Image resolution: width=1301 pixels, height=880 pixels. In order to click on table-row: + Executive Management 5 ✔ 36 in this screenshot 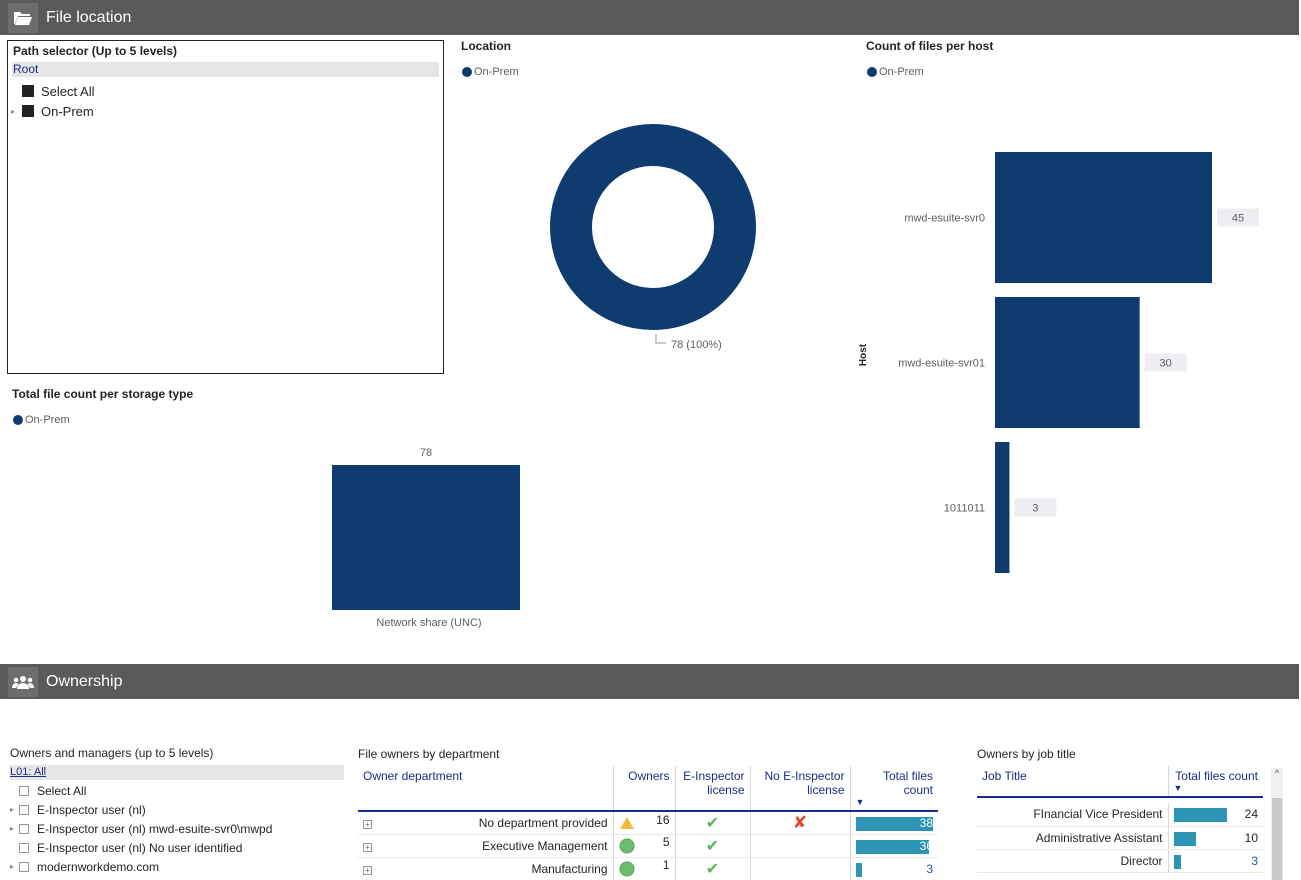, I will do `click(648, 846)`.